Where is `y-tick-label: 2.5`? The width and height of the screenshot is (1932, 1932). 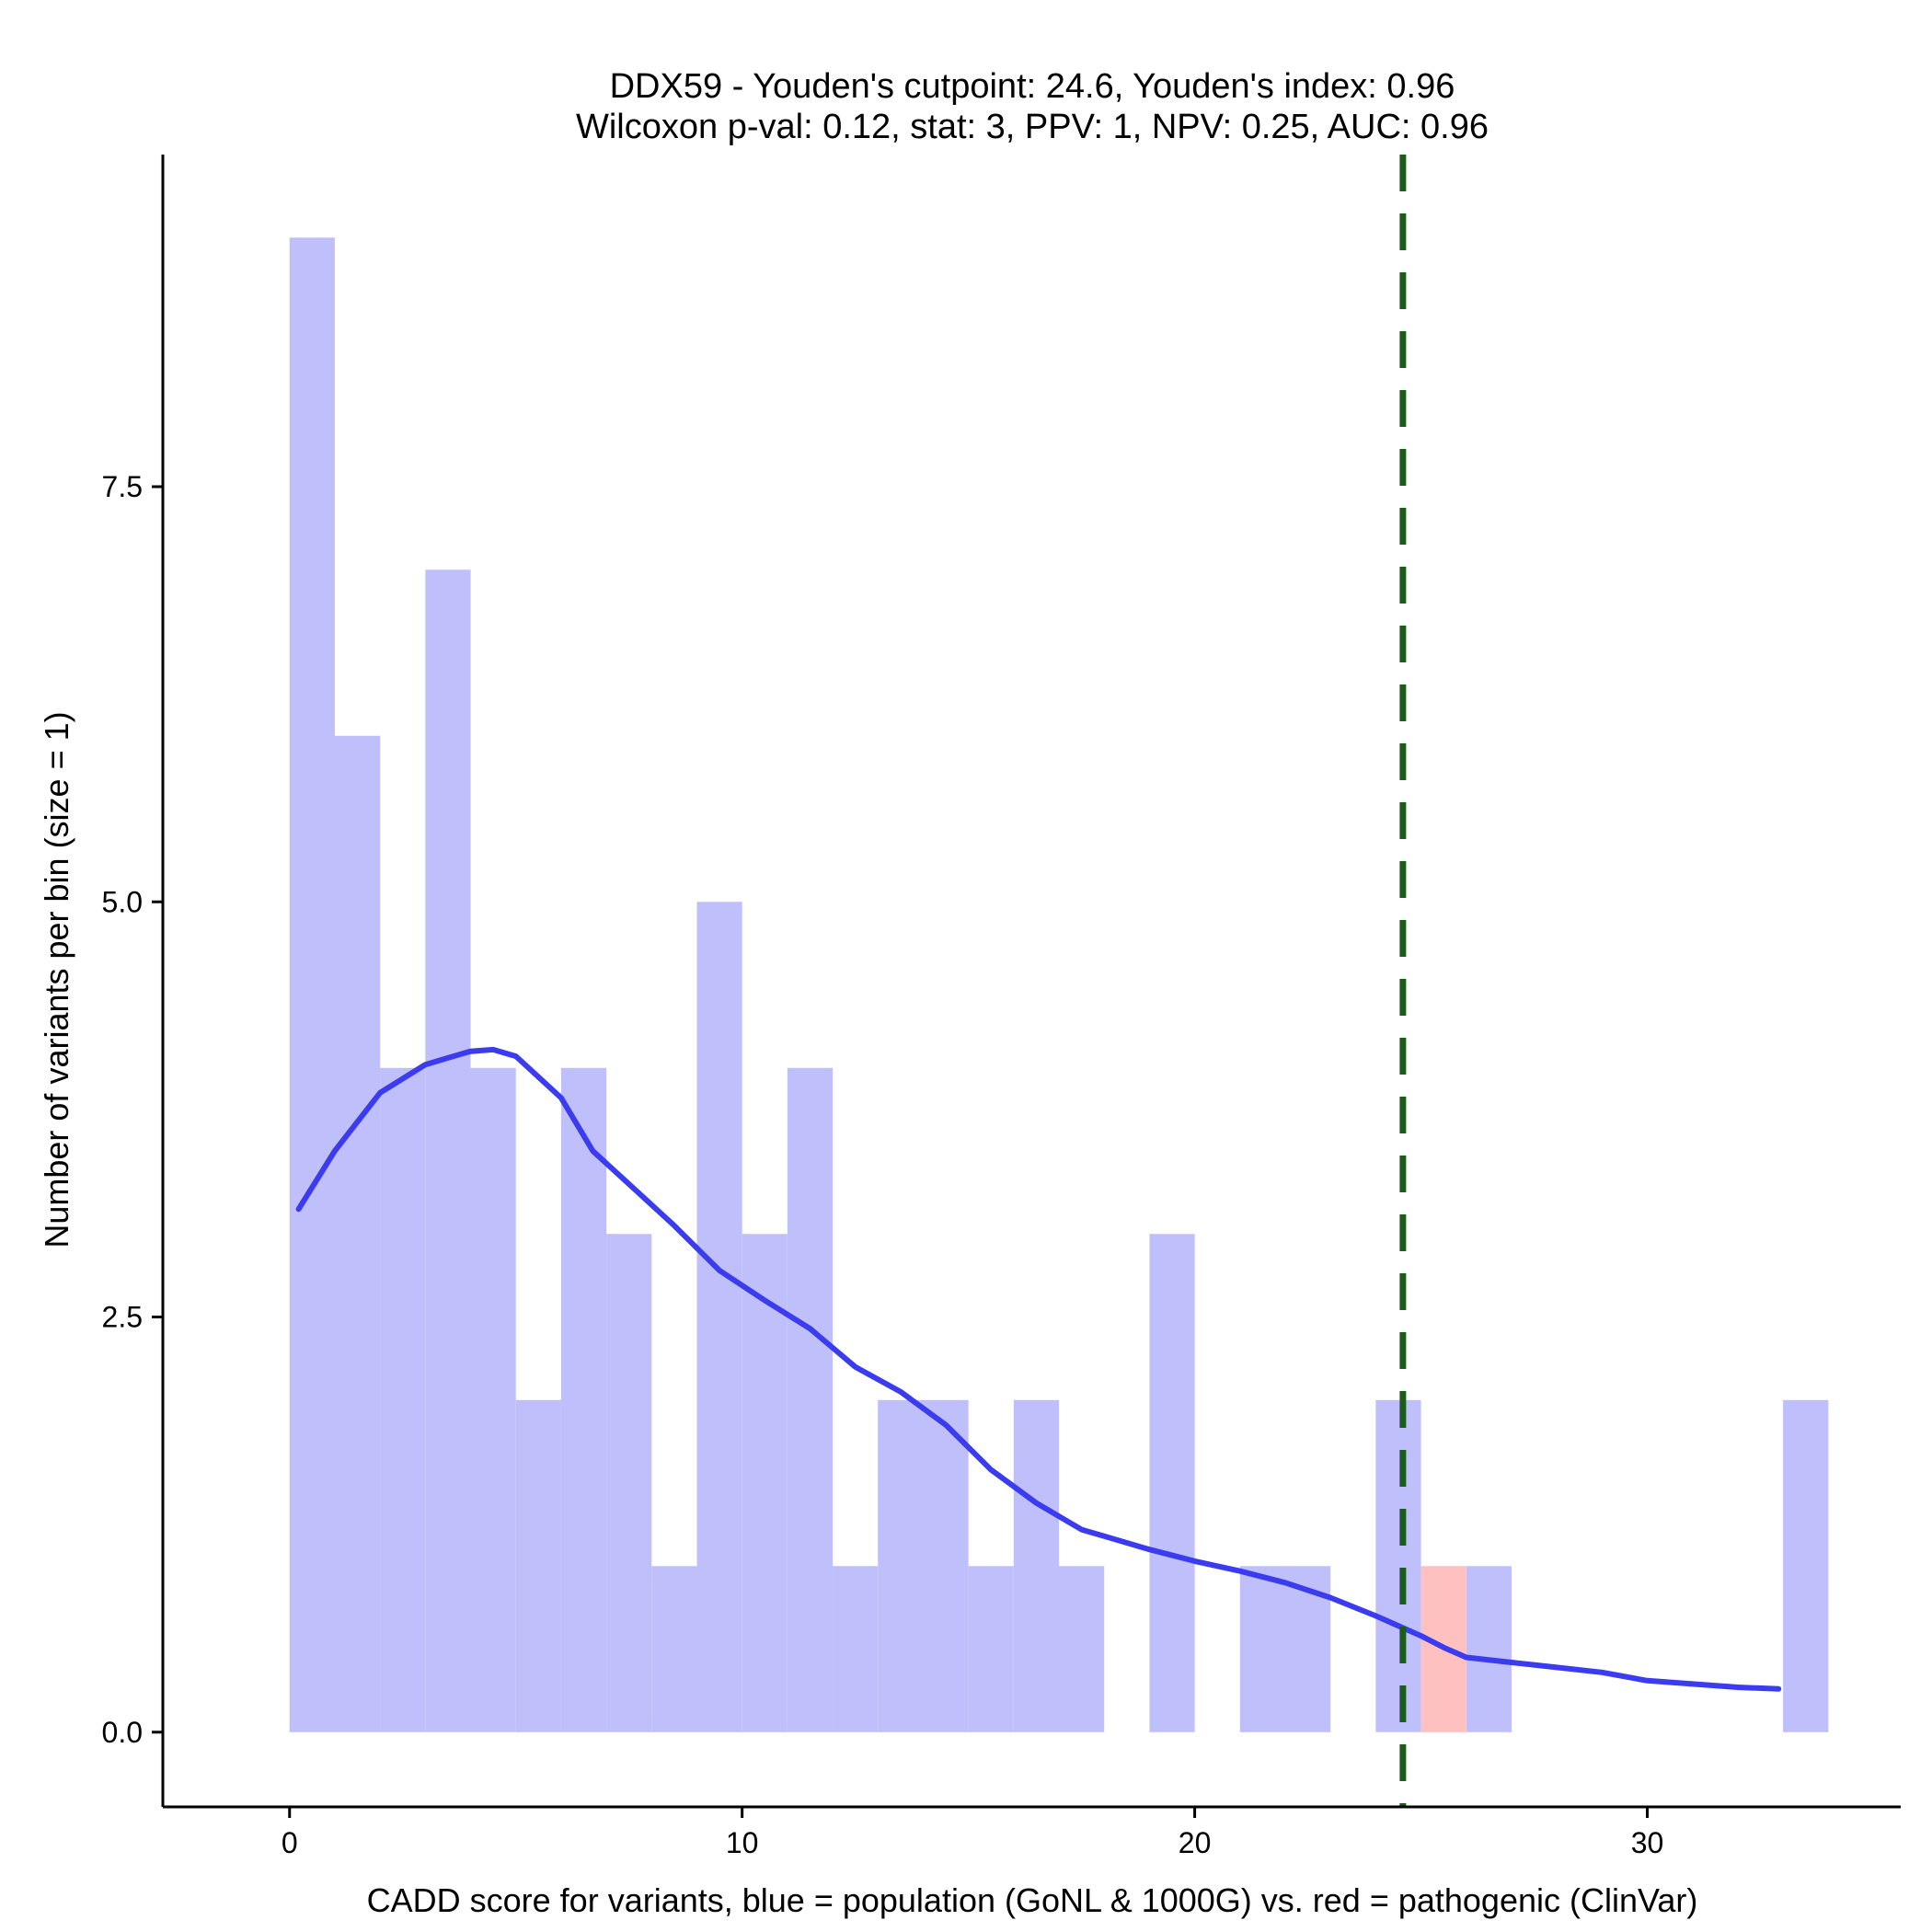 y-tick-label: 2.5 is located at coordinates (122, 1317).